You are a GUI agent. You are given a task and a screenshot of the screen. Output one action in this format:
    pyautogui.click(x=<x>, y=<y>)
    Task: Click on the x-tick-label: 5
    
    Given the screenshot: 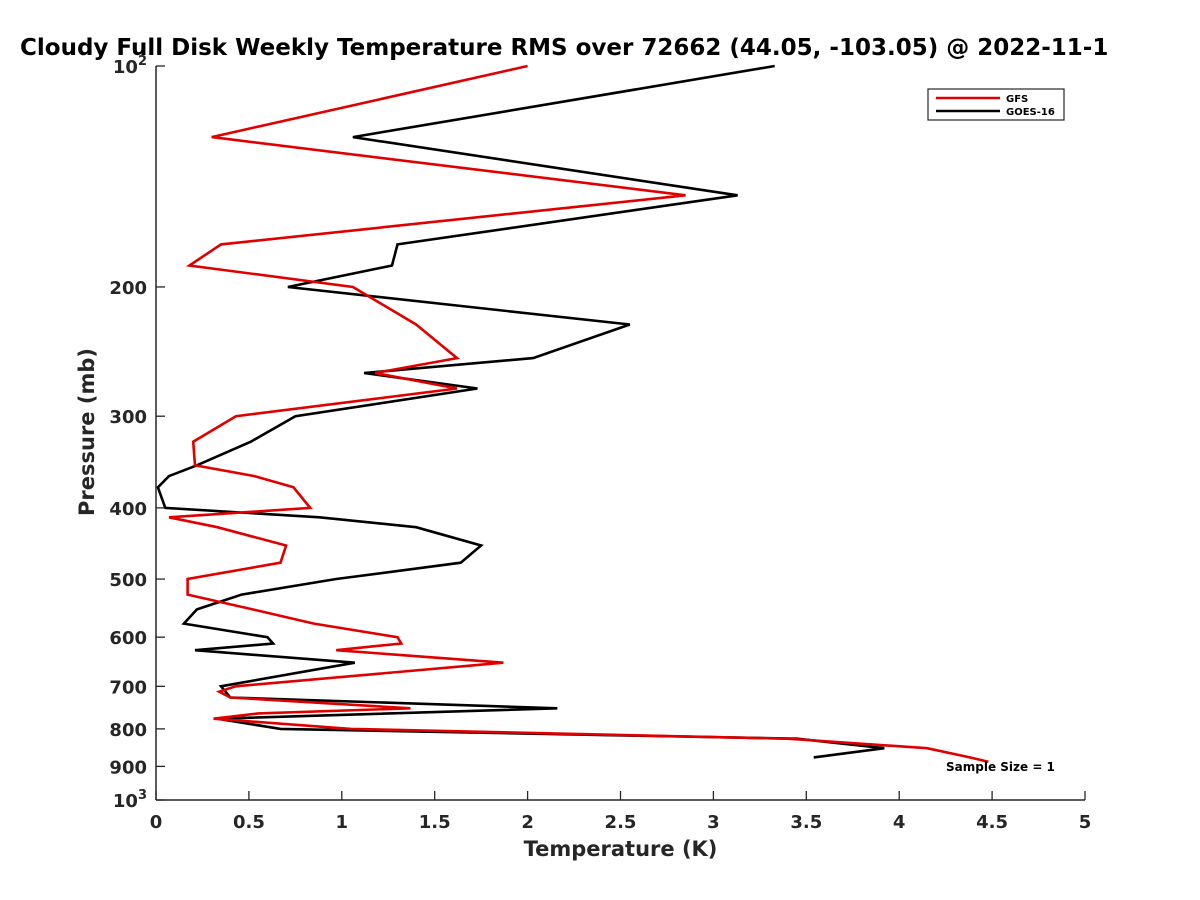 What is the action you would take?
    pyautogui.click(x=1085, y=822)
    